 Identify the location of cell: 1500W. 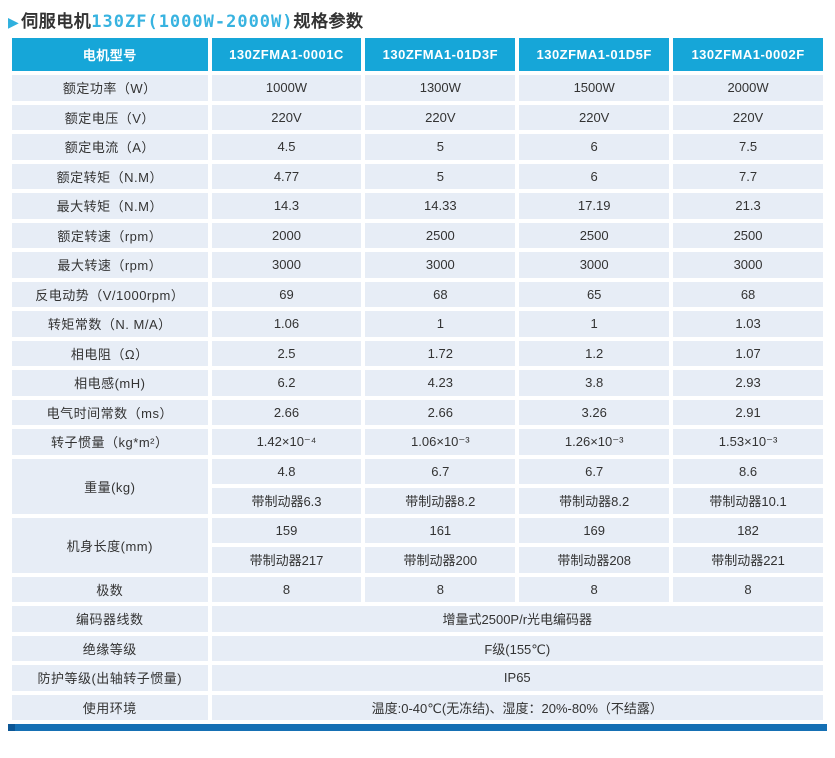
(594, 88).